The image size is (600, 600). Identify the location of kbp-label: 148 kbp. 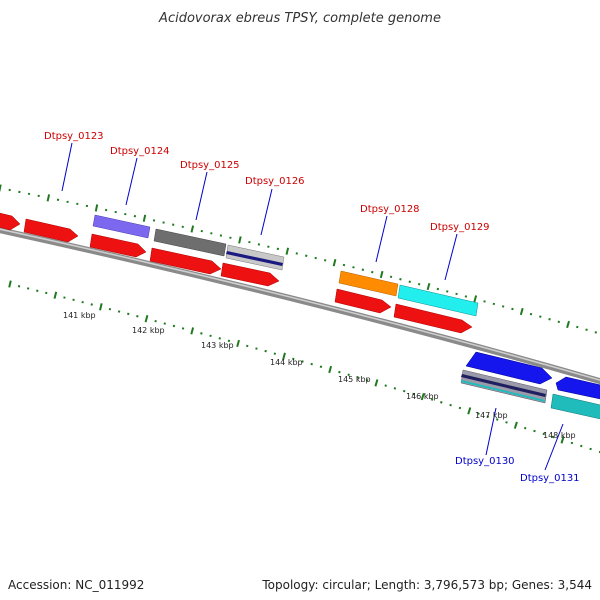
(559, 435).